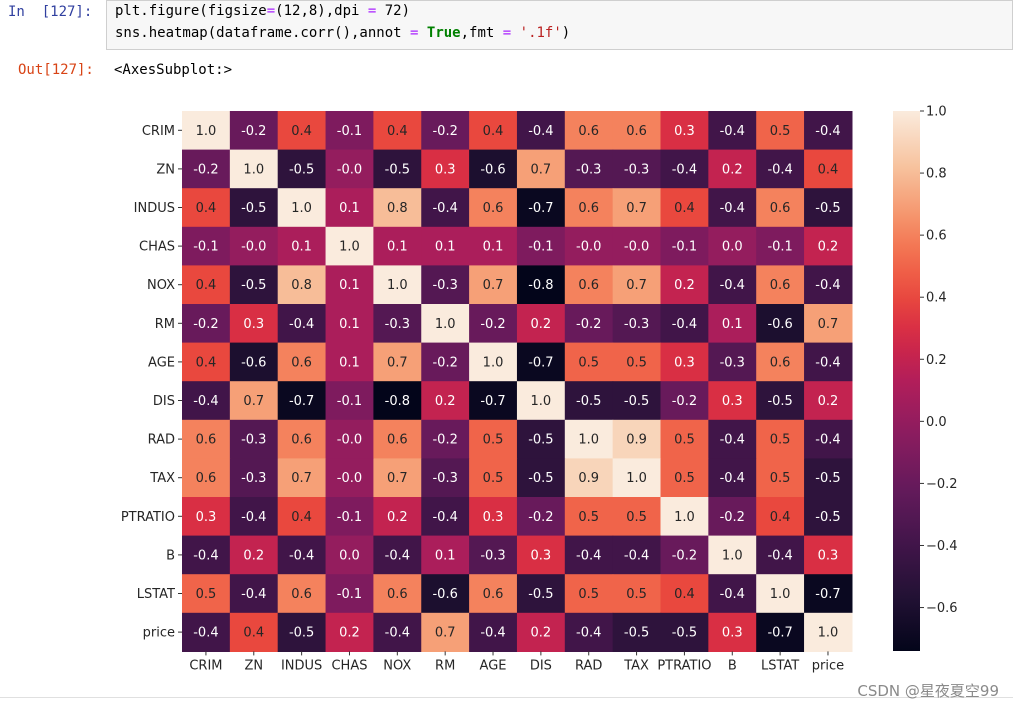 The width and height of the screenshot is (1013, 708). Describe the element at coordinates (936, 174) in the screenshot. I see `colorbar-tick-label: 0.8` at that location.